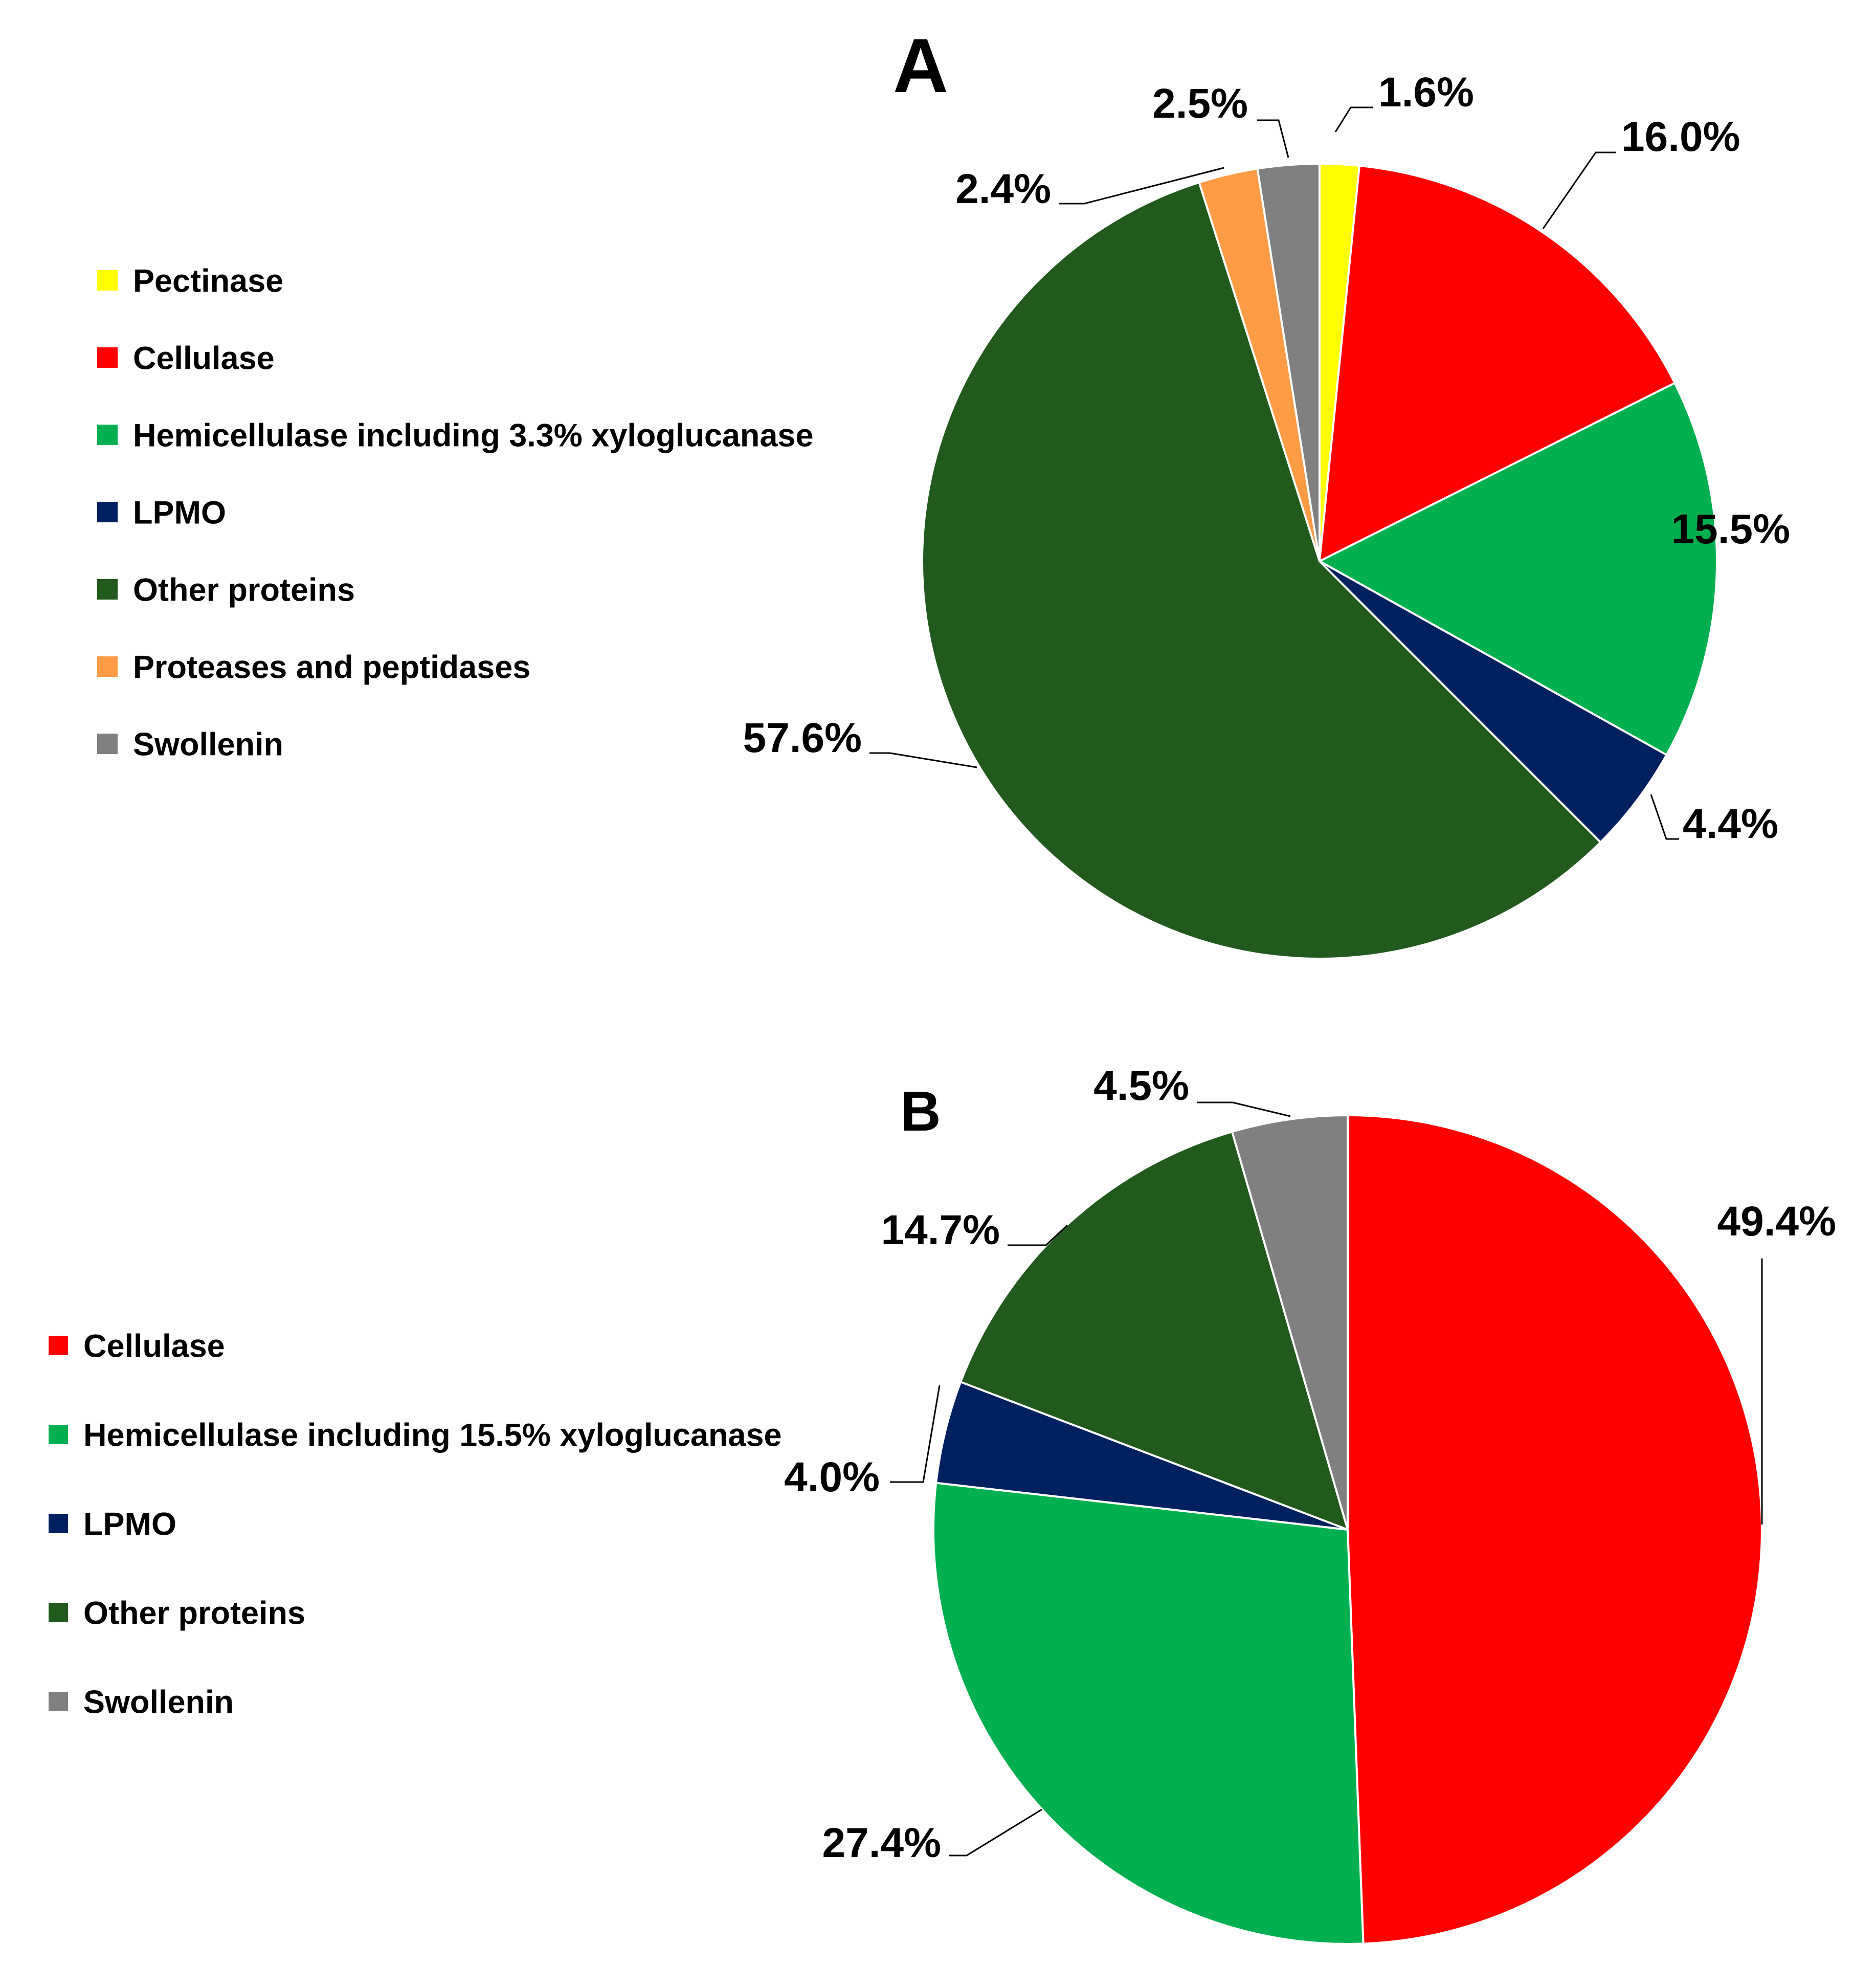 This screenshot has width=1876, height=1966. What do you see at coordinates (1680, 137) in the screenshot?
I see `percent-label-cellulase: 16.0%` at bounding box center [1680, 137].